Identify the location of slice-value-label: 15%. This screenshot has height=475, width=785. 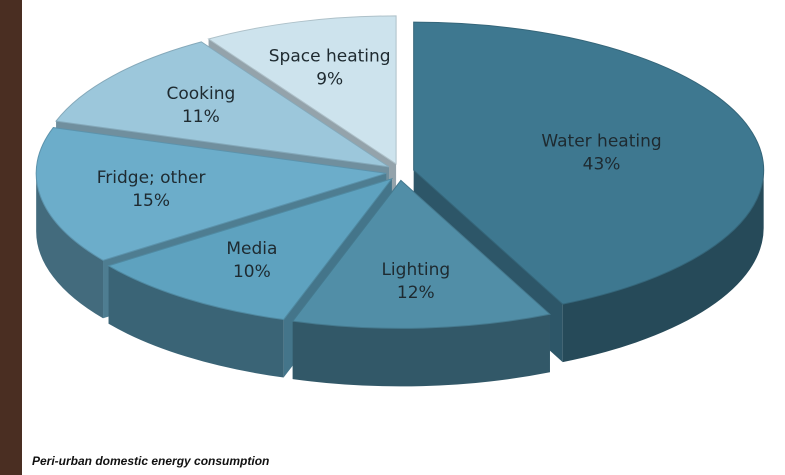
(151, 201).